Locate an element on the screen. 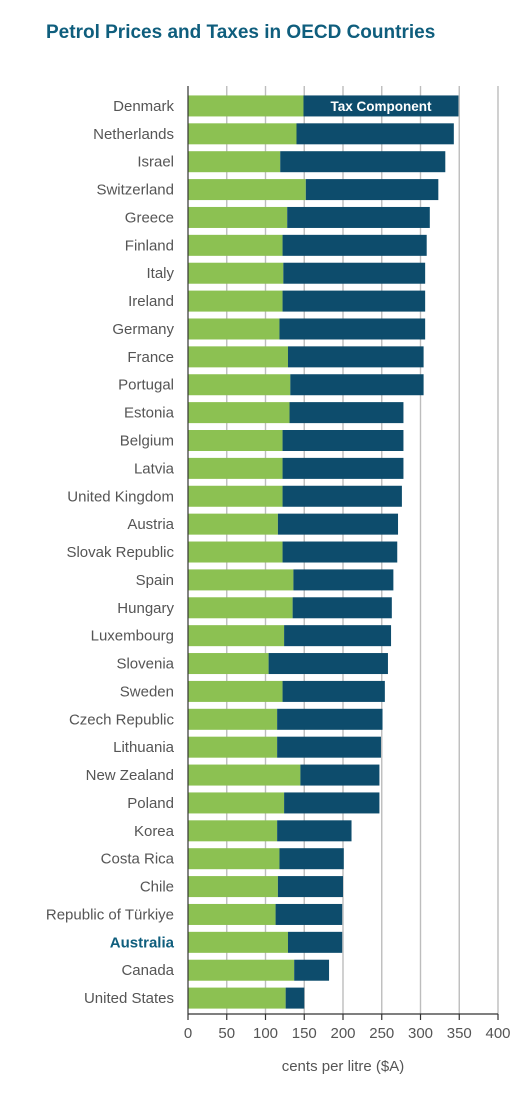 The image size is (525, 1093). category-label: Italy is located at coordinates (160, 273).